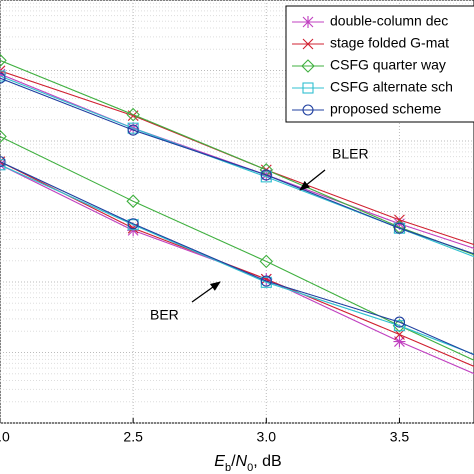  I want to click on x-axis-label-part: 0, so click(250, 468).